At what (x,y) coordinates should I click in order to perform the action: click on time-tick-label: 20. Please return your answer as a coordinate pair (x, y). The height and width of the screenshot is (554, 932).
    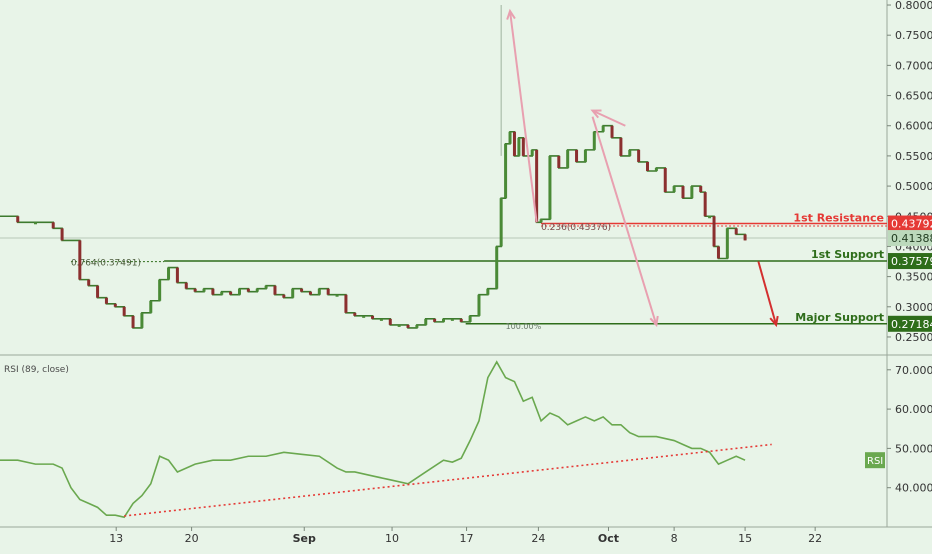
    Looking at the image, I should click on (192, 538).